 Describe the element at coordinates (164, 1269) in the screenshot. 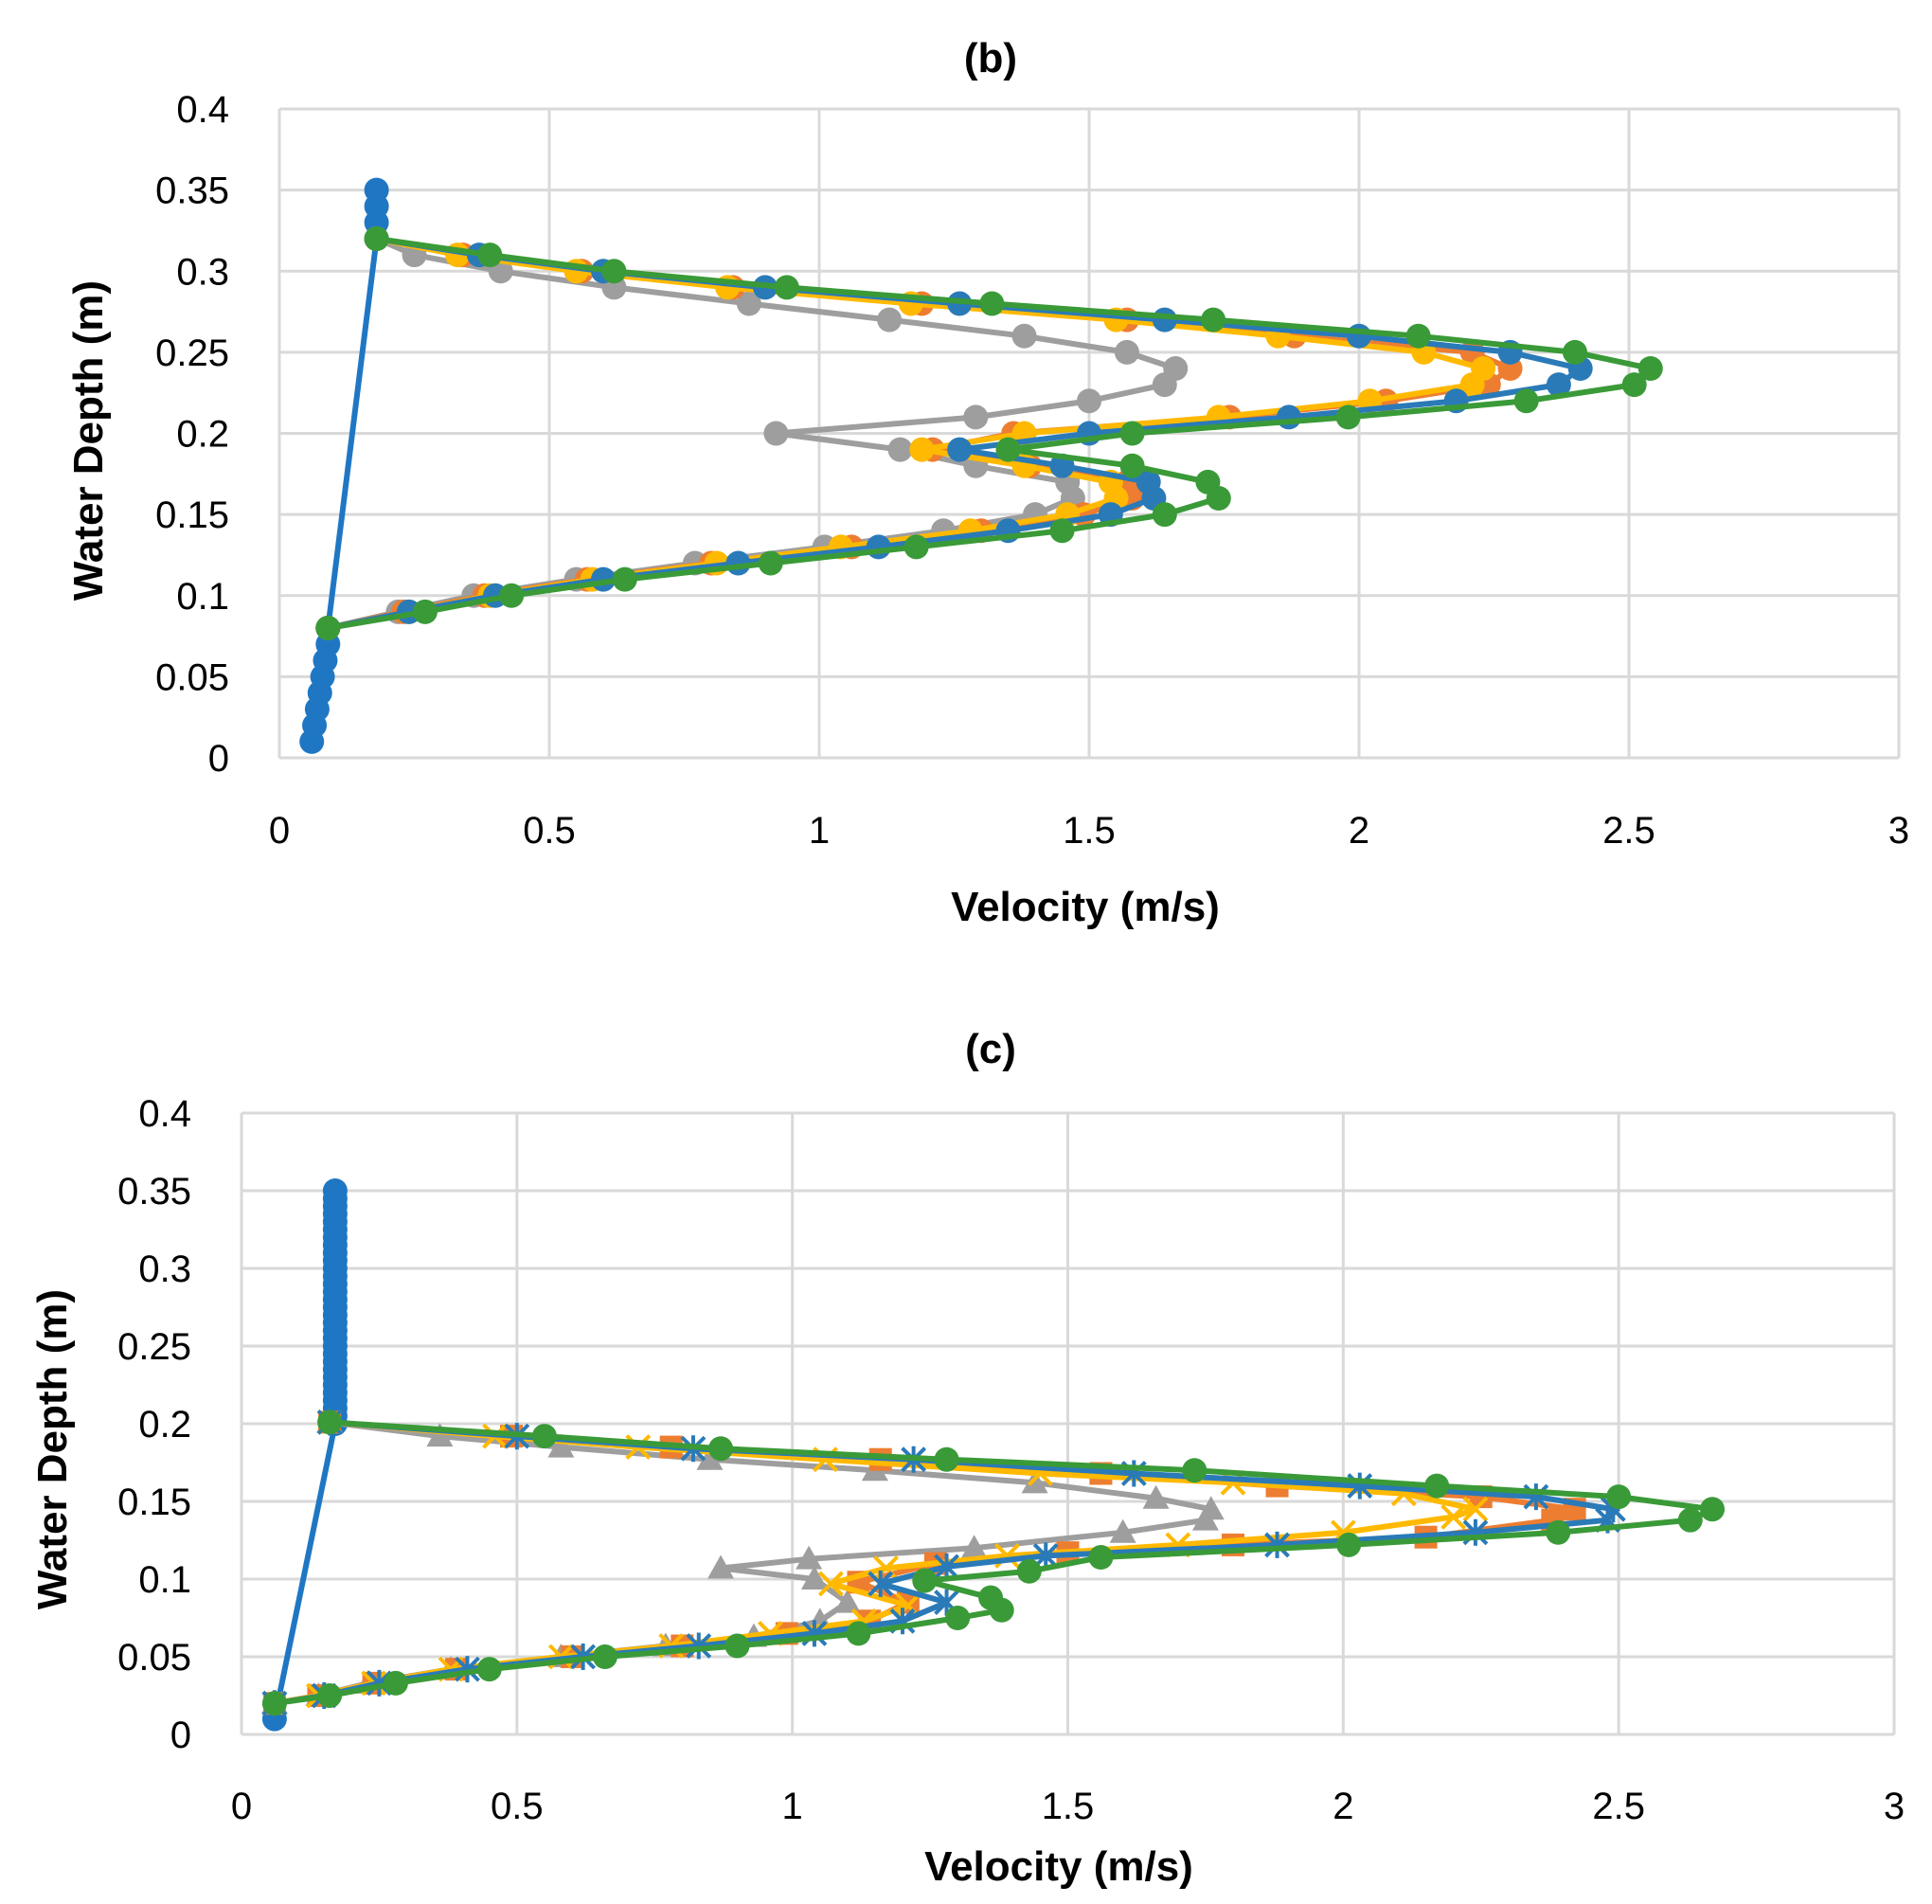

I see `y-tick-label: 0.3` at that location.